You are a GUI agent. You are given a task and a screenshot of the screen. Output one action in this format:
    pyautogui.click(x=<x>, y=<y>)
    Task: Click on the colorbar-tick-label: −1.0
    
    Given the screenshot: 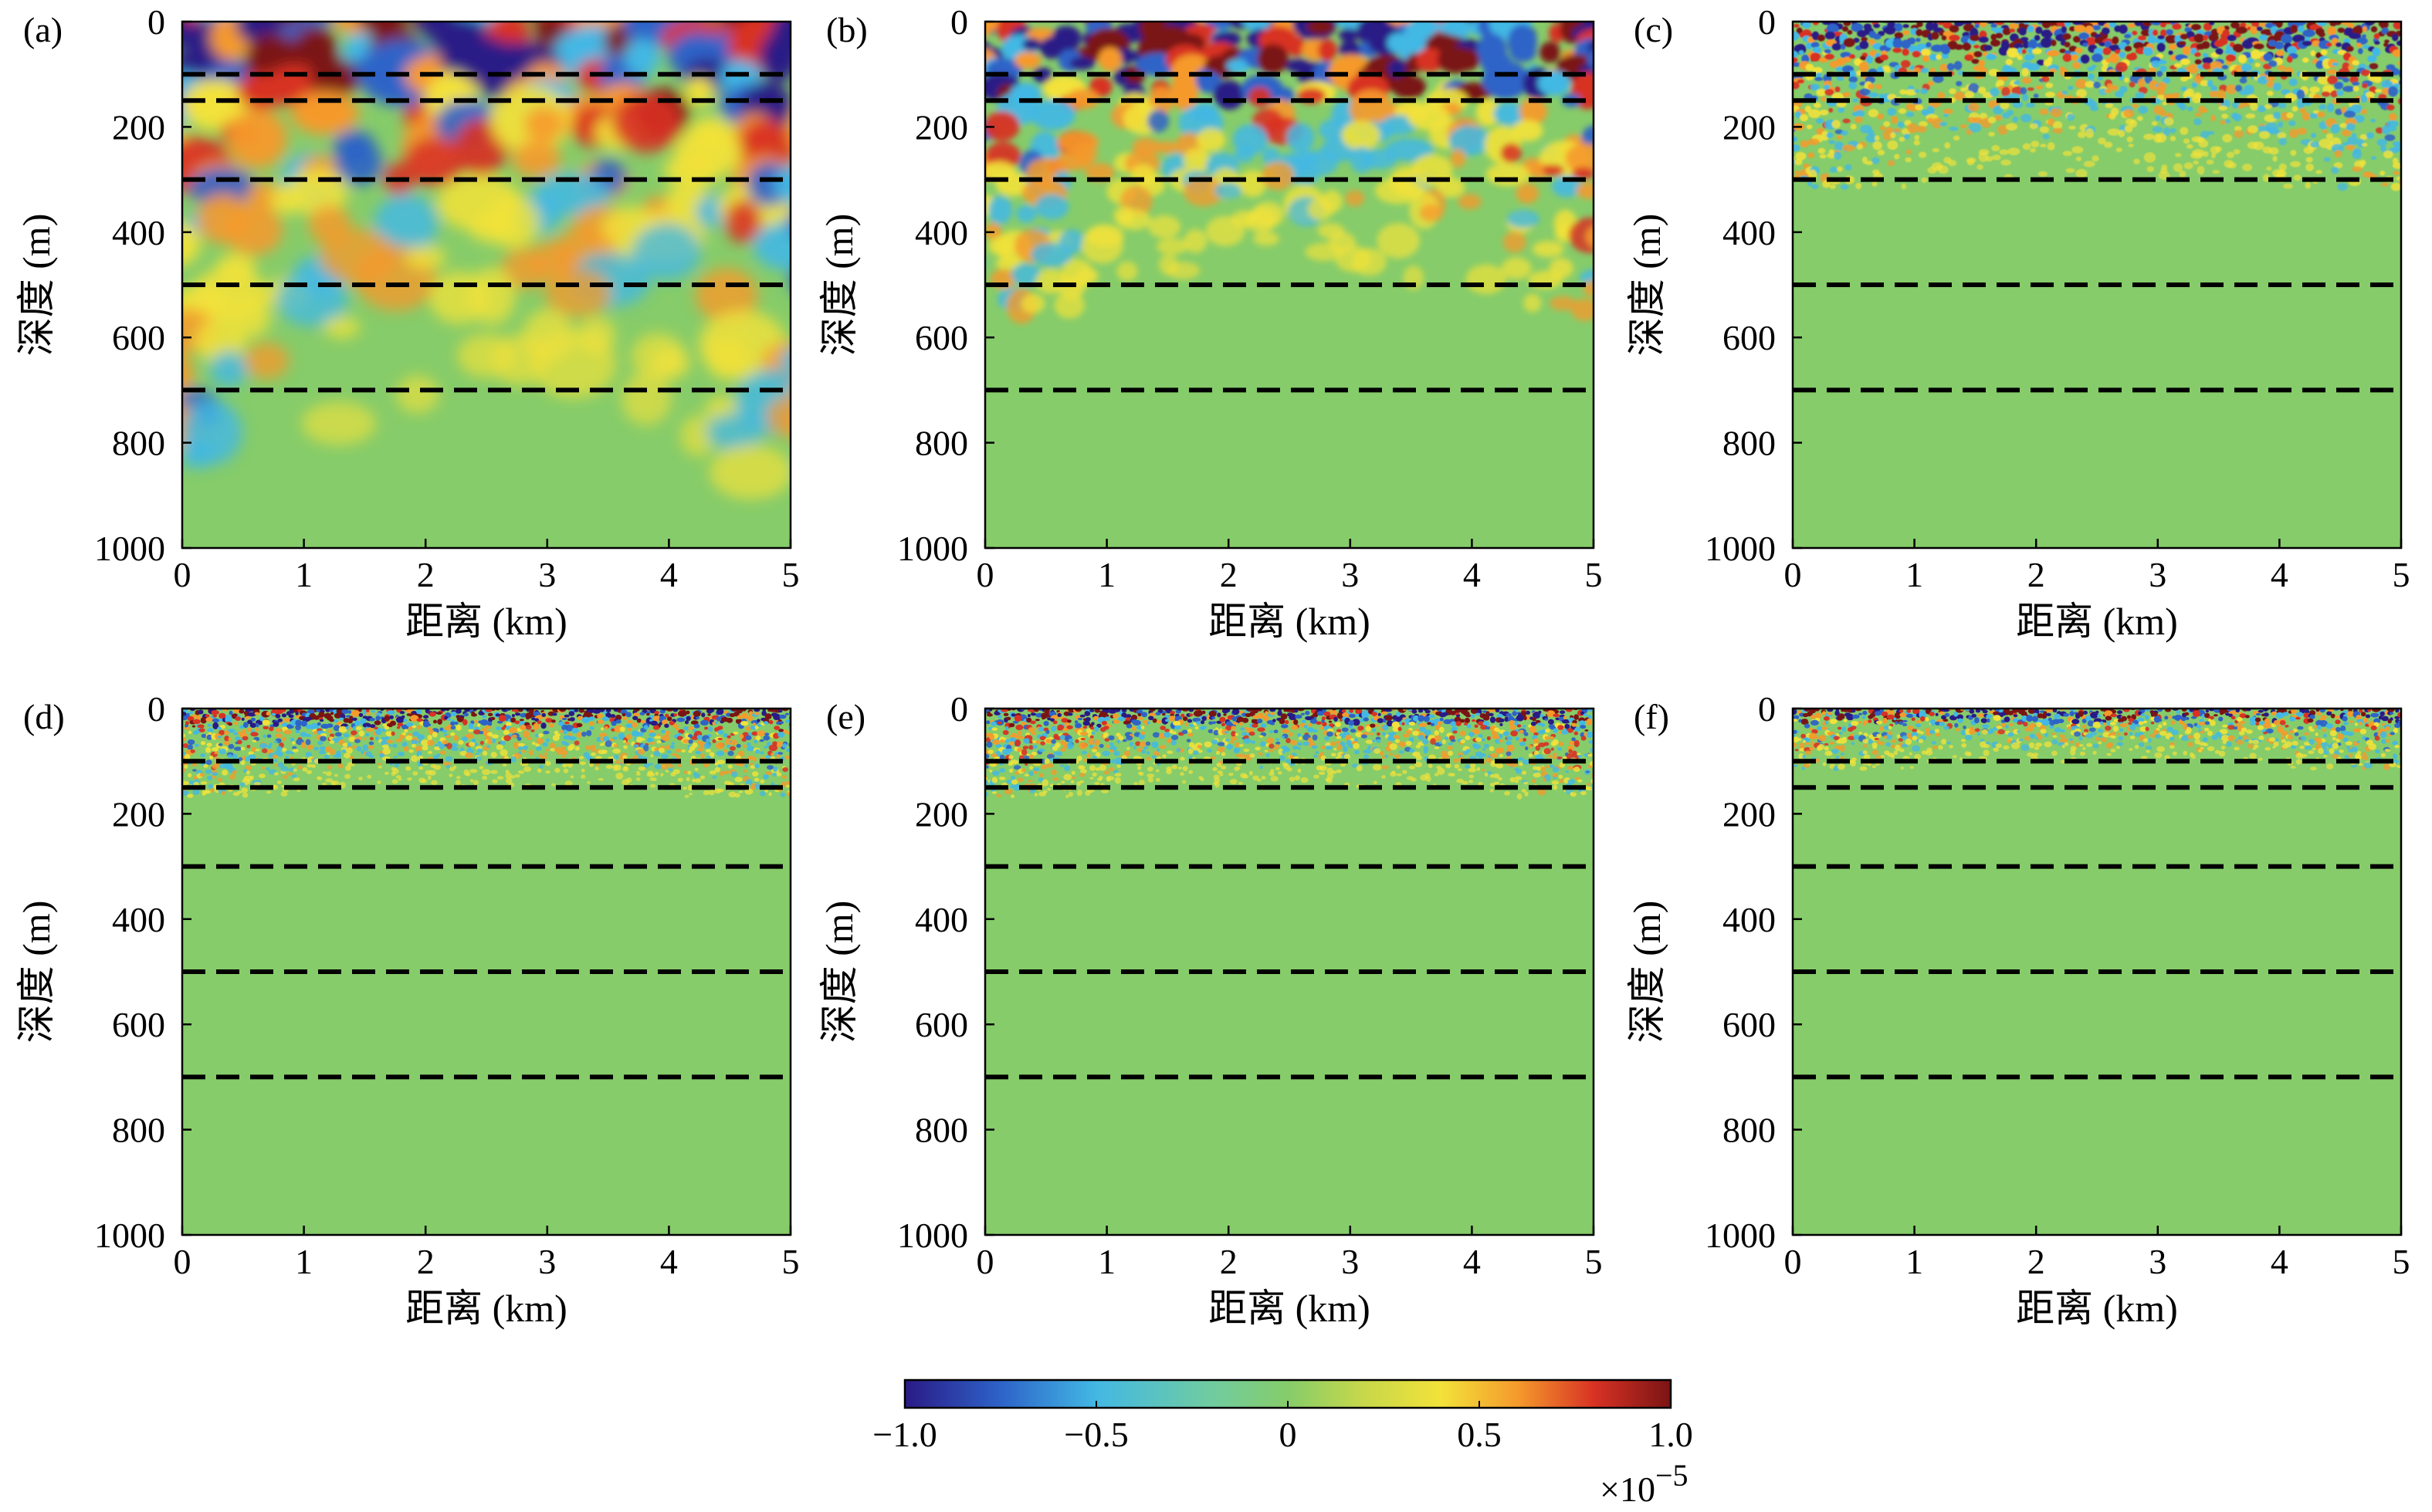 What is the action you would take?
    pyautogui.click(x=905, y=1434)
    